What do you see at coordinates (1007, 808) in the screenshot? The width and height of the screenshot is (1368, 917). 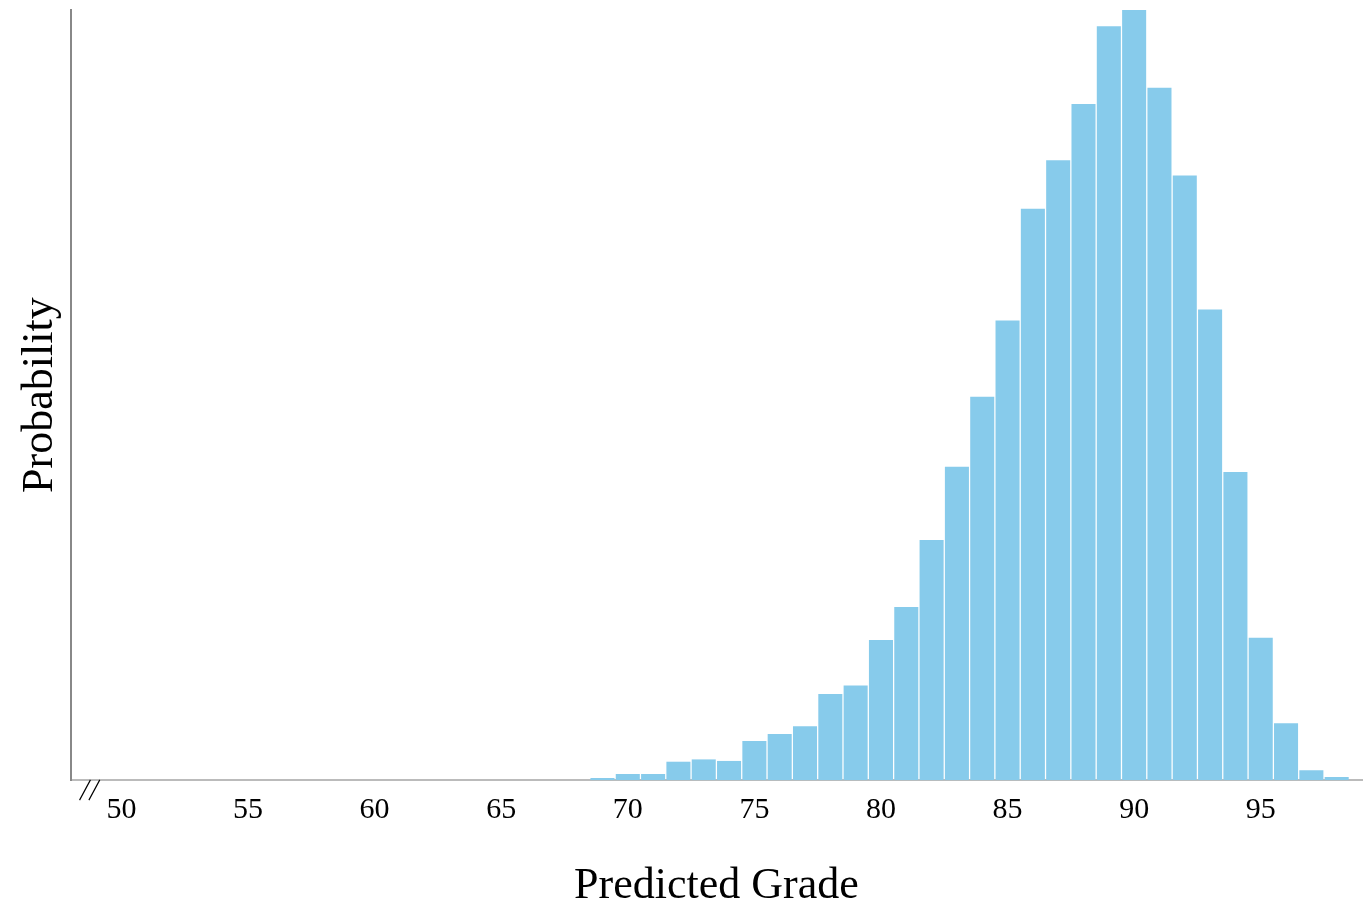 I see `x-tick-label: 85` at bounding box center [1007, 808].